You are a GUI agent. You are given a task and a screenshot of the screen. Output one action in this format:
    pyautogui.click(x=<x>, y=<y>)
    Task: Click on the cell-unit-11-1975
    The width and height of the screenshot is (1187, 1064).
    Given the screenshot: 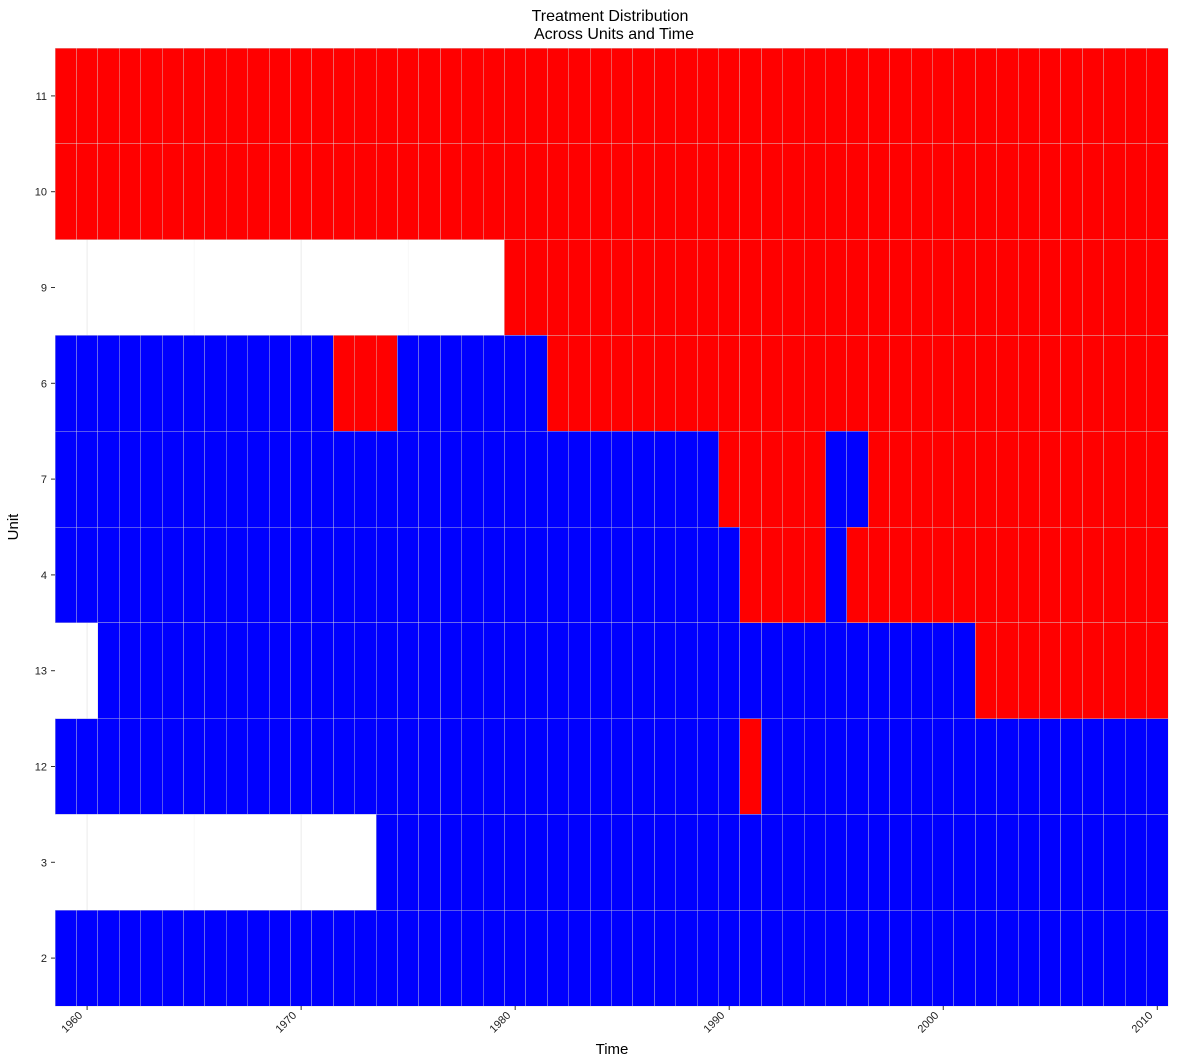 What is the action you would take?
    pyautogui.click(x=408, y=96)
    